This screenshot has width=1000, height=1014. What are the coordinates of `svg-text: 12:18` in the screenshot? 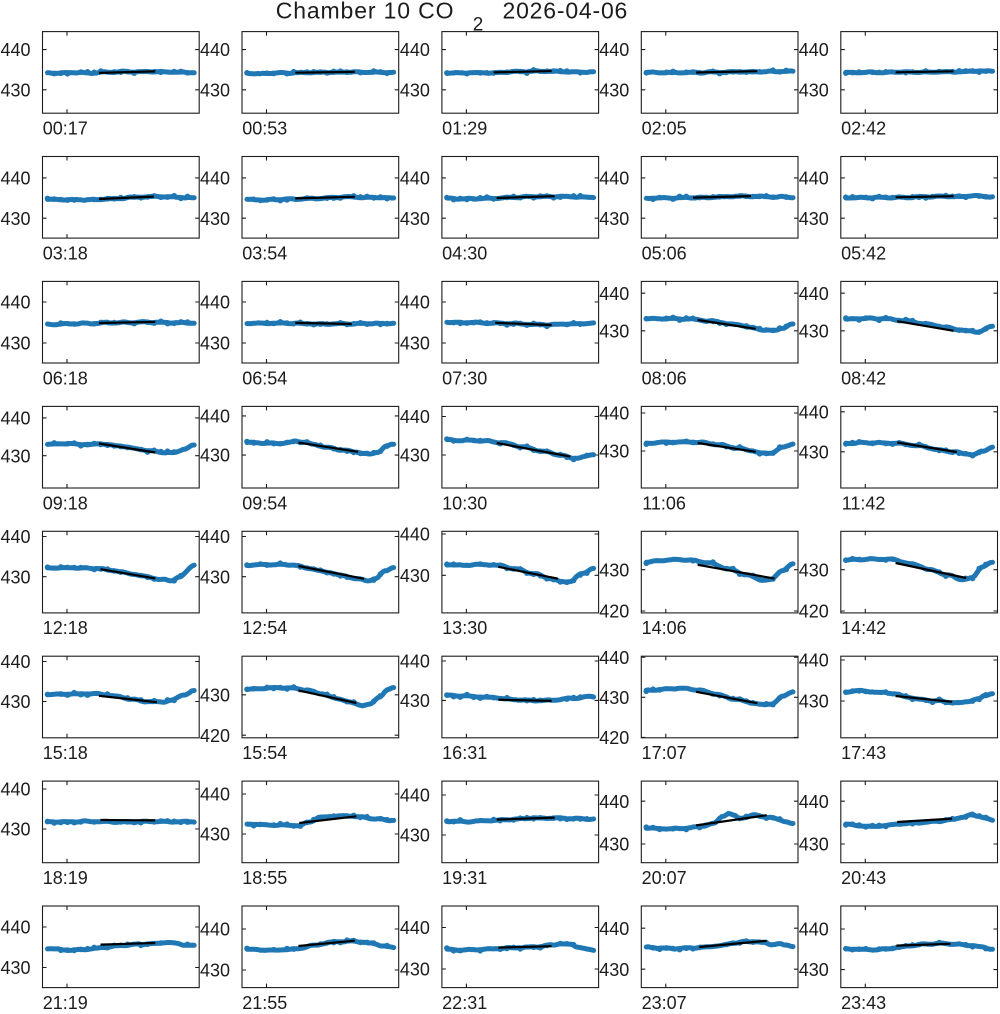 It's located at (65, 628).